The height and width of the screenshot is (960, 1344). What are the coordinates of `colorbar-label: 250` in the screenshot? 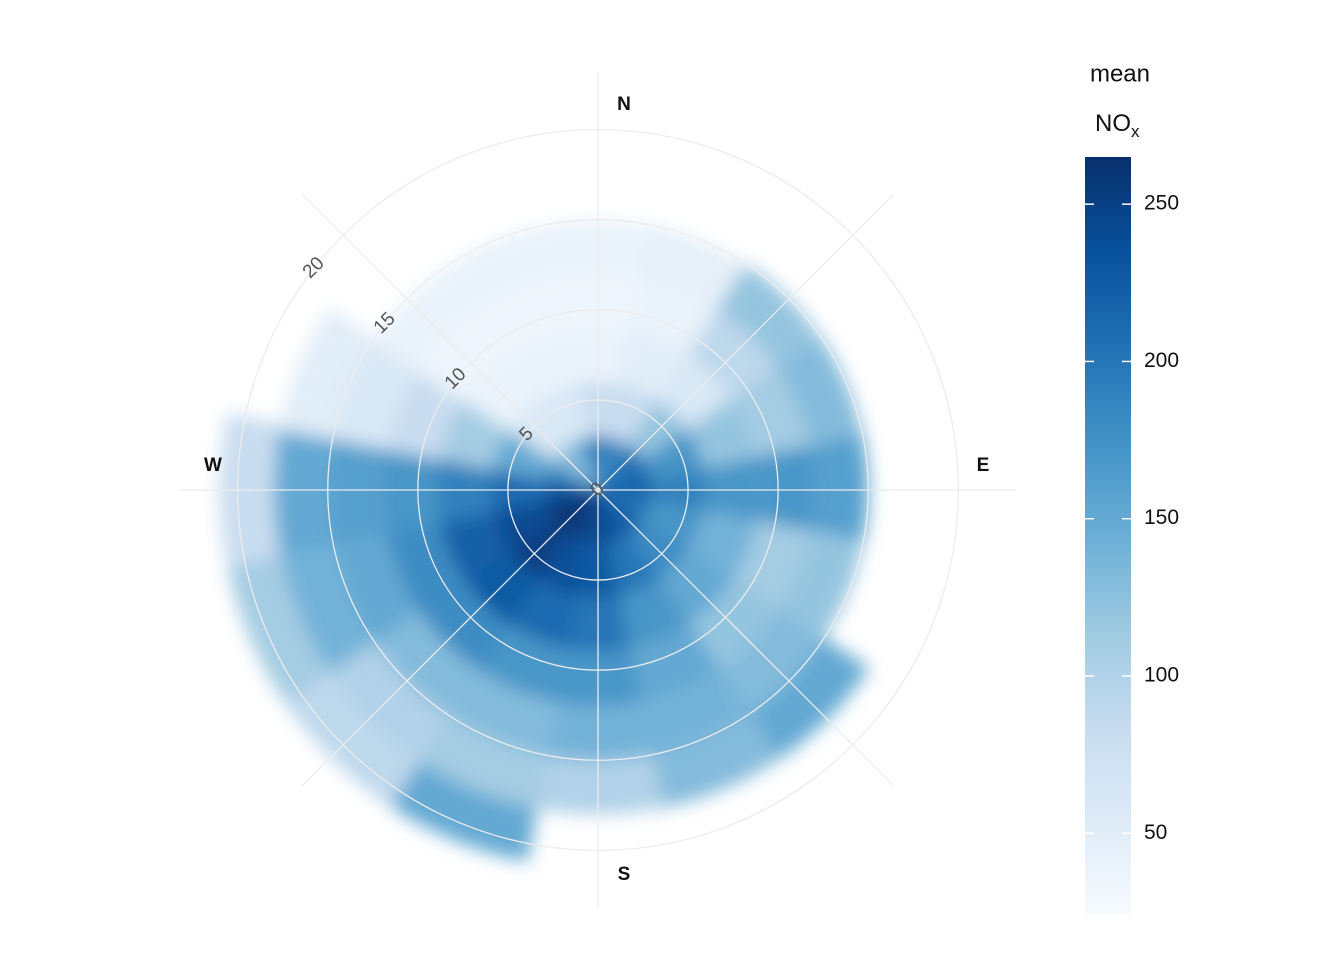 It's located at (1161, 203).